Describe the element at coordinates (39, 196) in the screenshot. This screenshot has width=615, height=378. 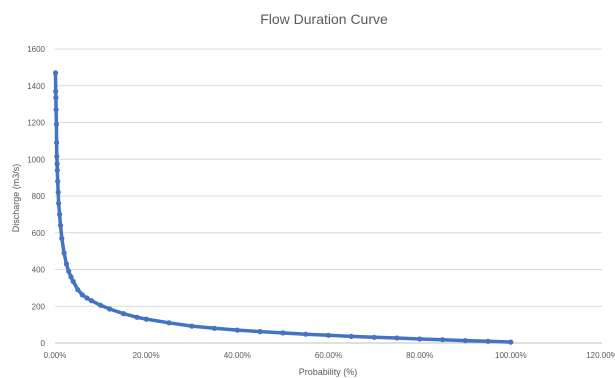
I see `y-tick-label: 800` at that location.